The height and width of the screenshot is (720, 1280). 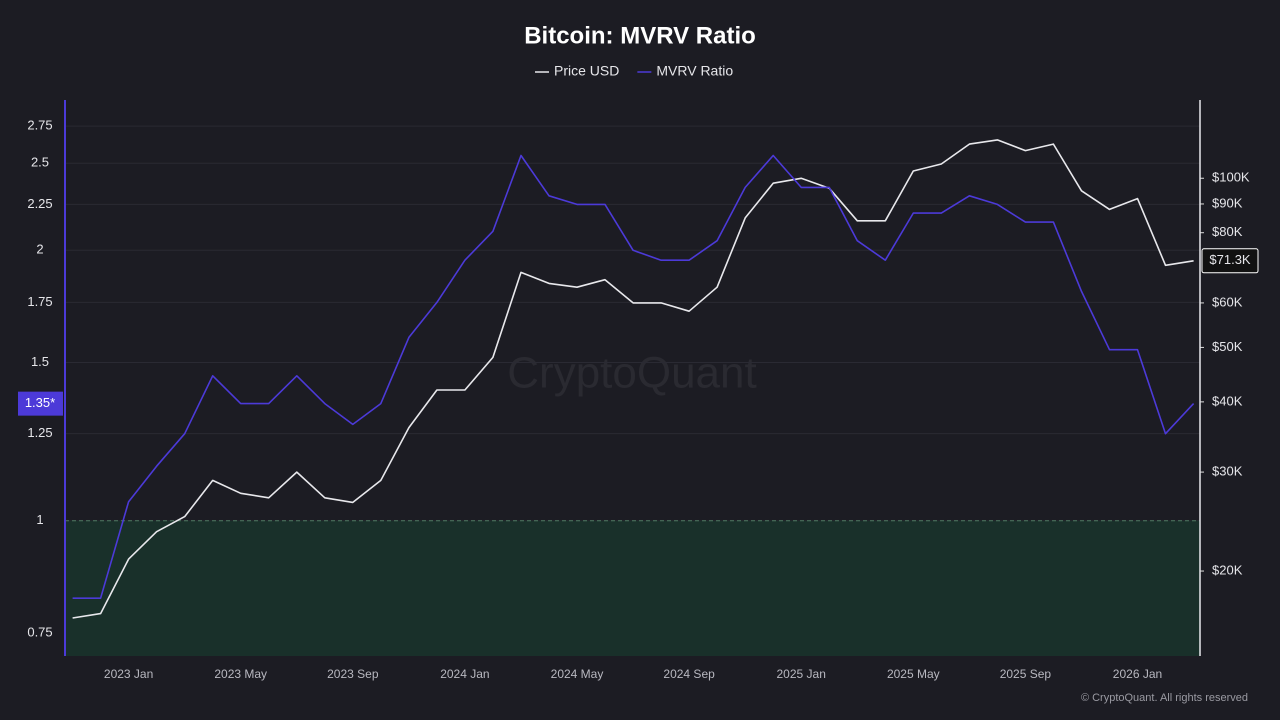 What do you see at coordinates (1227, 400) in the screenshot?
I see `y2-tick-label: $40K` at bounding box center [1227, 400].